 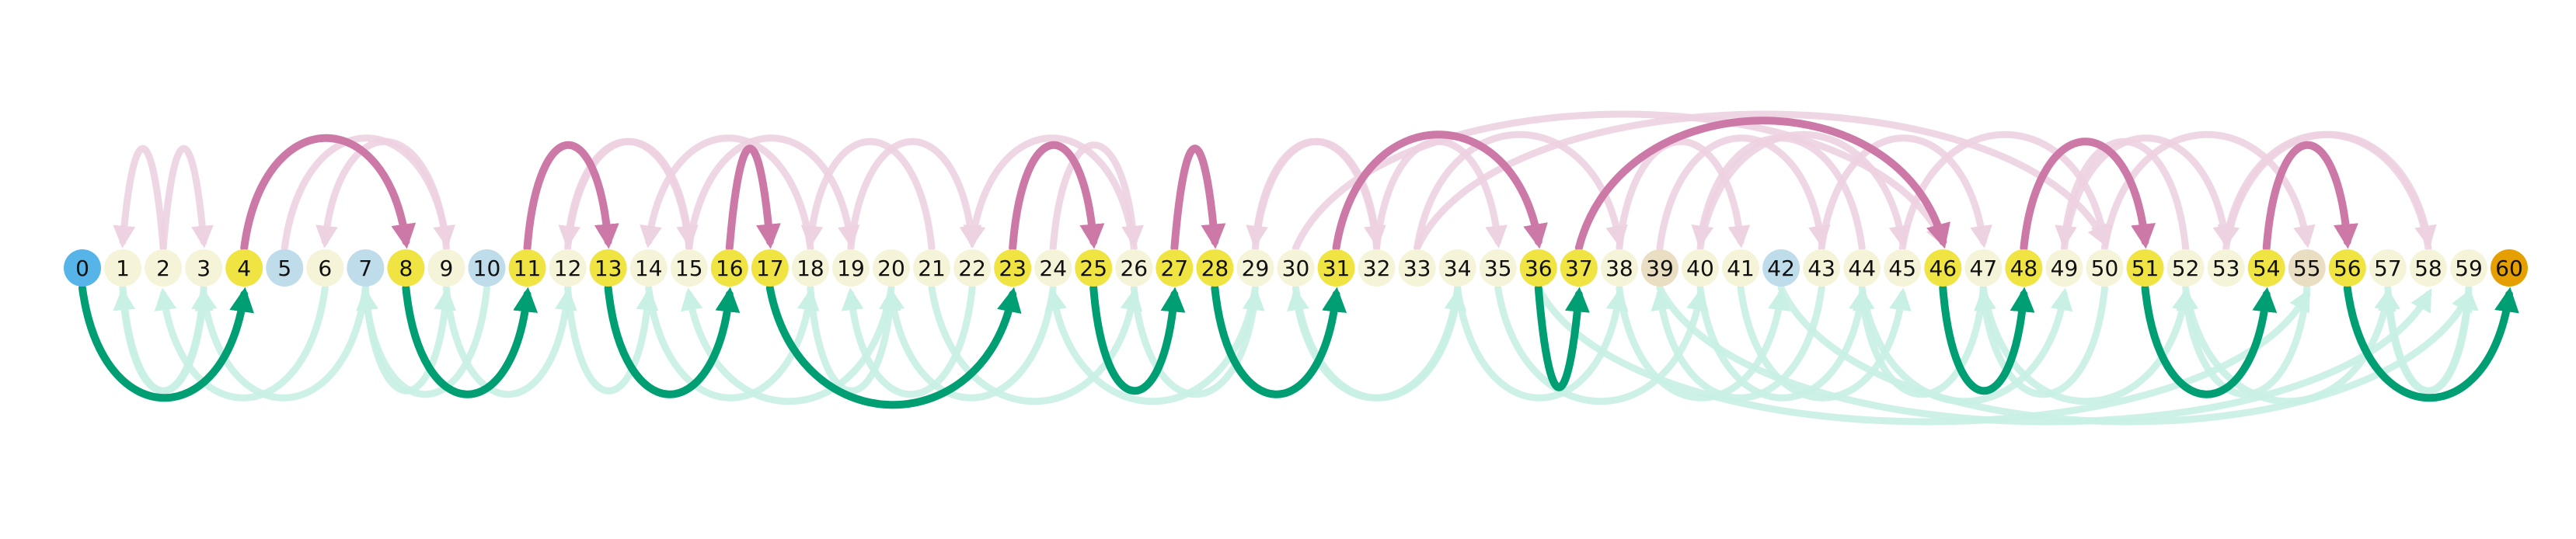 What do you see at coordinates (851, 268) in the screenshot?
I see `node-19: 19` at bounding box center [851, 268].